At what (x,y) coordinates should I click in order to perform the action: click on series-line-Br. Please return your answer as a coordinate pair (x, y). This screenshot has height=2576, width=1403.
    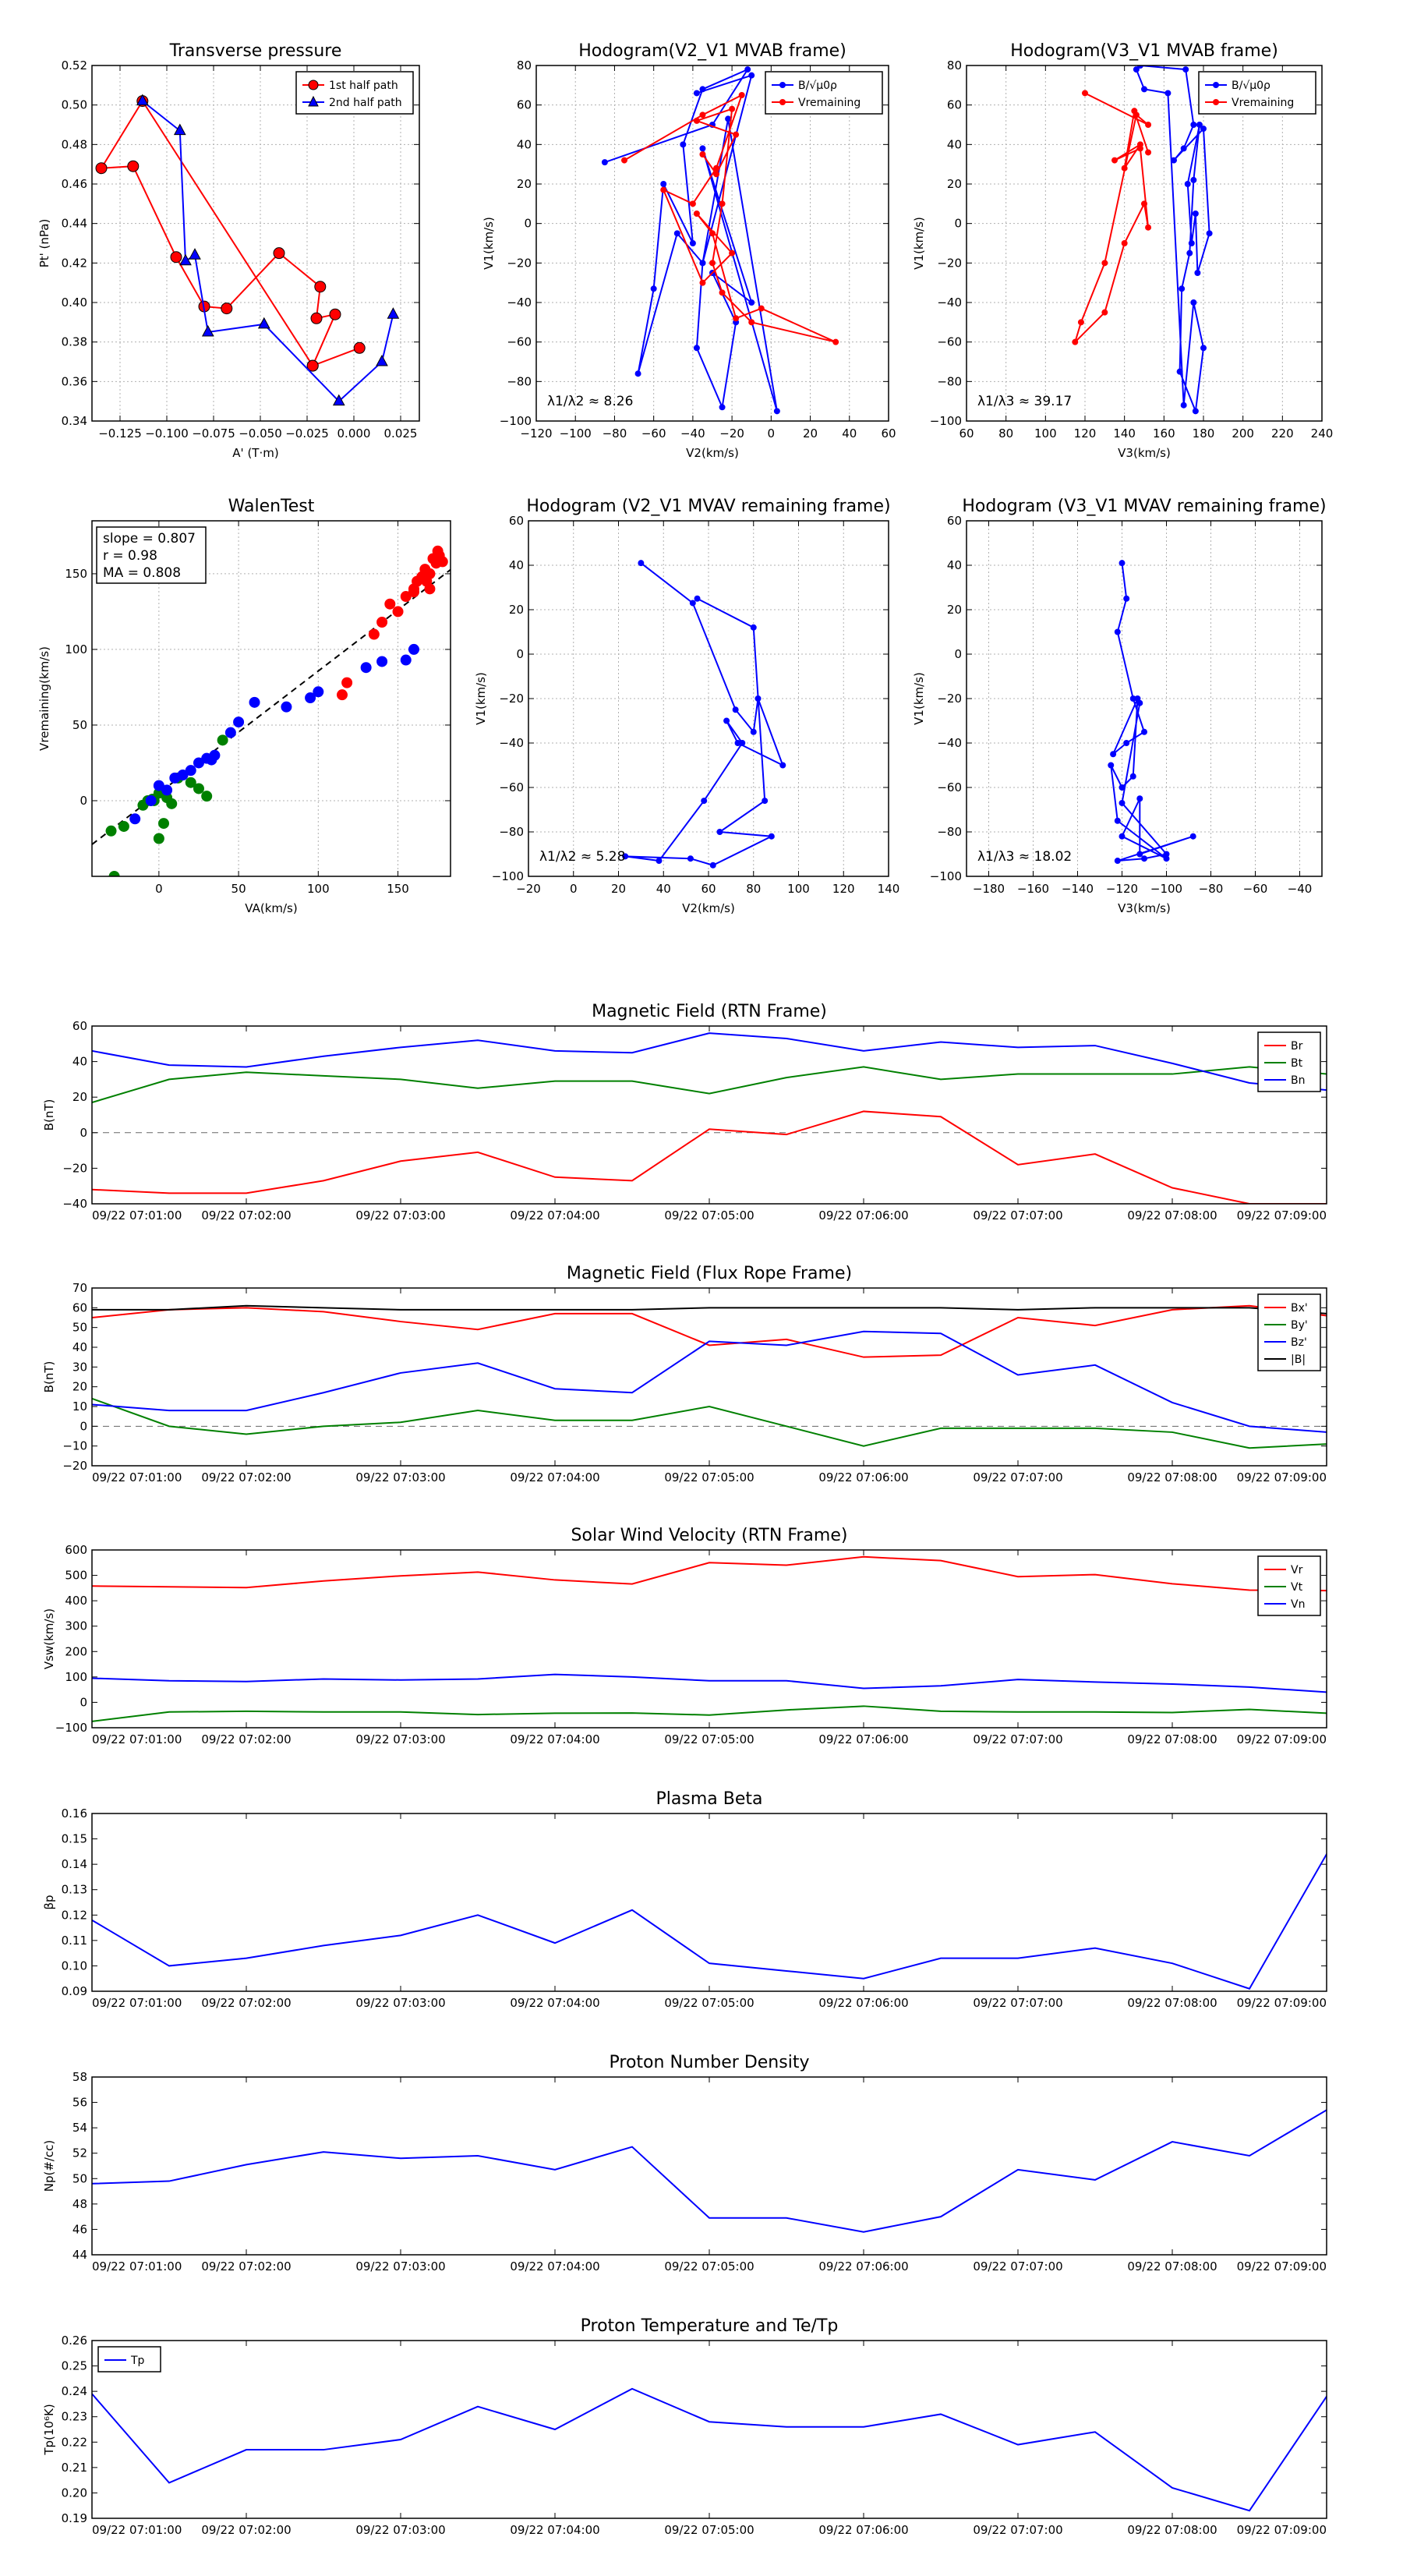
    Looking at the image, I should click on (709, 1157).